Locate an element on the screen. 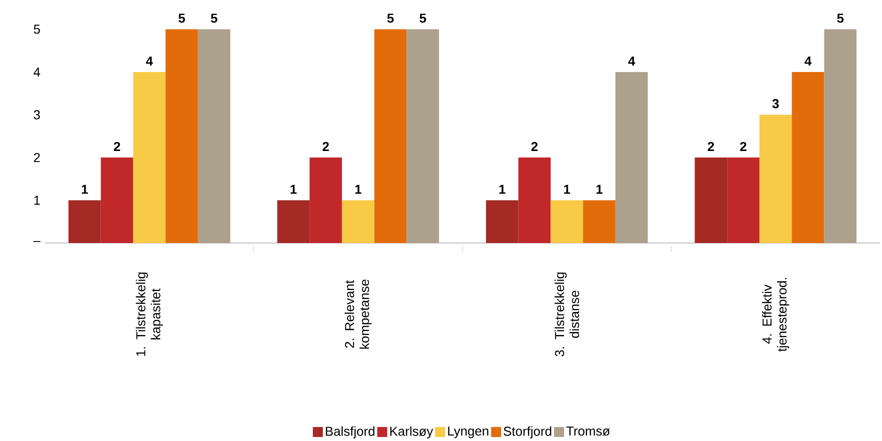 This screenshot has height=441, width=882. x-tick-label: 3. Tilstrekkelig distanse is located at coordinates (567, 314).